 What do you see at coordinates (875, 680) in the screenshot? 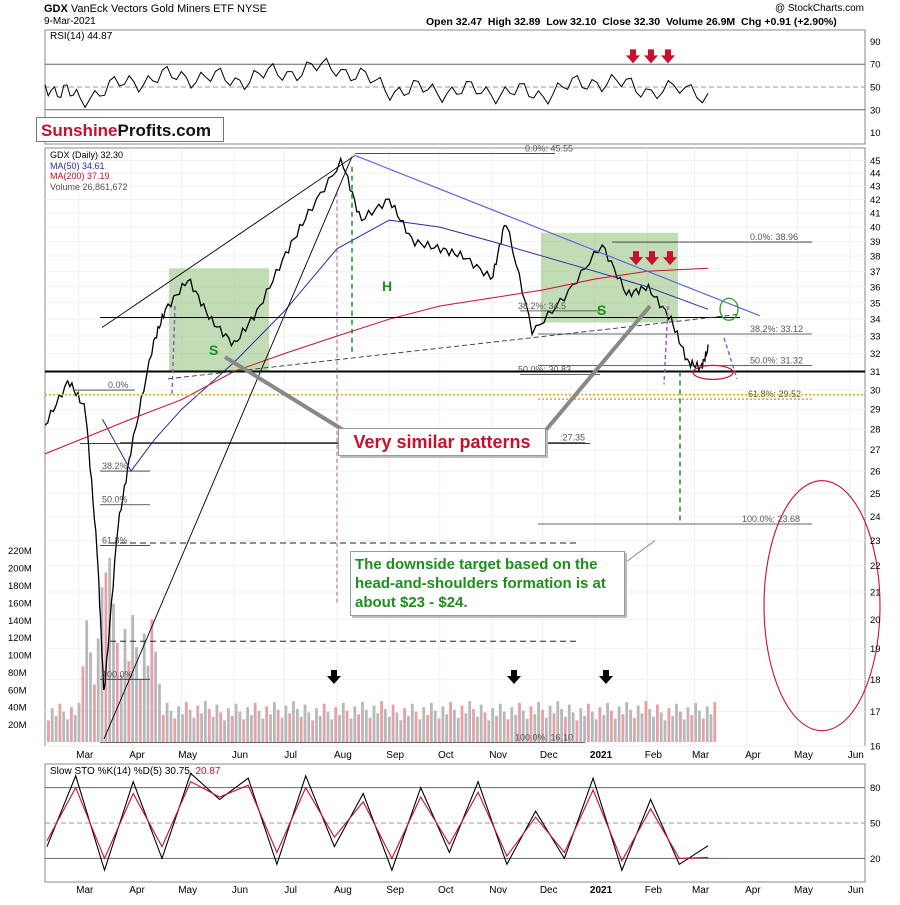
I see `price-tick-label: 18` at bounding box center [875, 680].